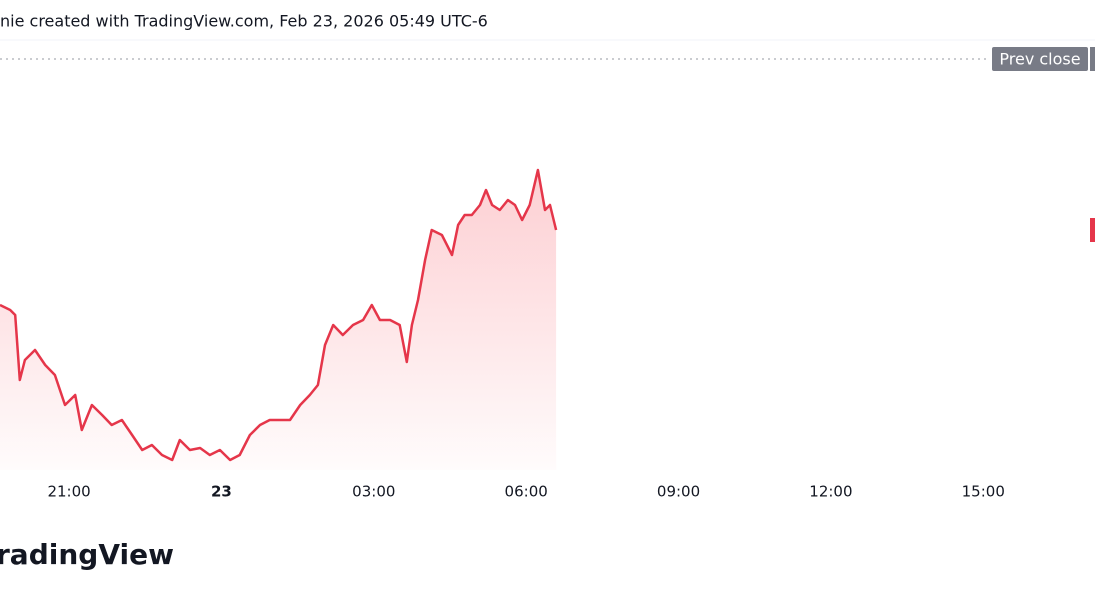 This screenshot has height=600, width=1095. Describe the element at coordinates (830, 492) in the screenshot. I see `x-tick-label: 12:00` at that location.